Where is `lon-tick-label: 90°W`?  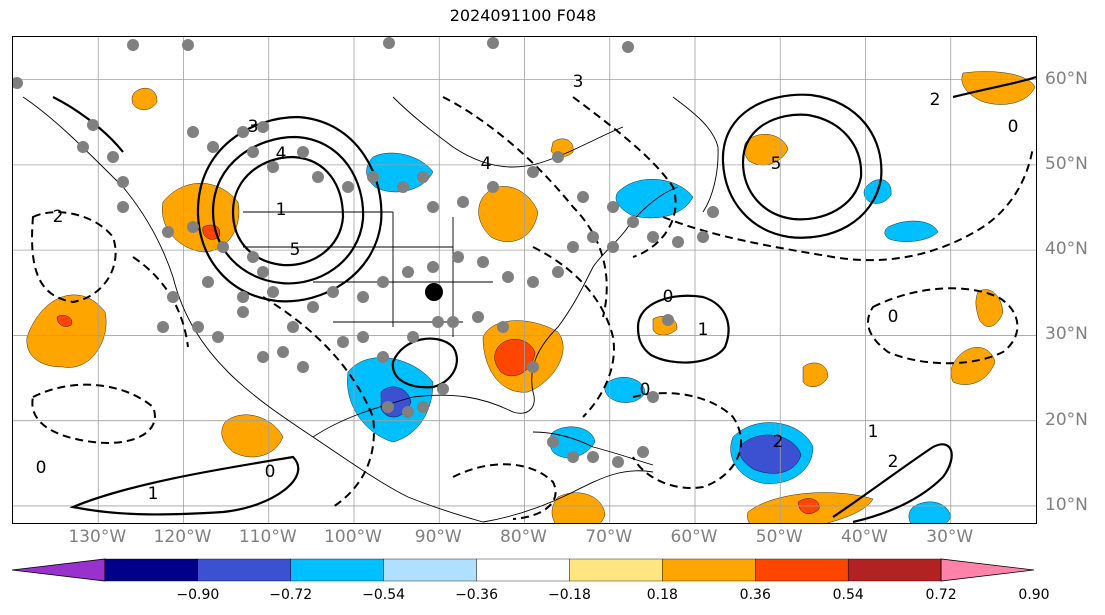
lon-tick-label: 90°W is located at coordinates (438, 537).